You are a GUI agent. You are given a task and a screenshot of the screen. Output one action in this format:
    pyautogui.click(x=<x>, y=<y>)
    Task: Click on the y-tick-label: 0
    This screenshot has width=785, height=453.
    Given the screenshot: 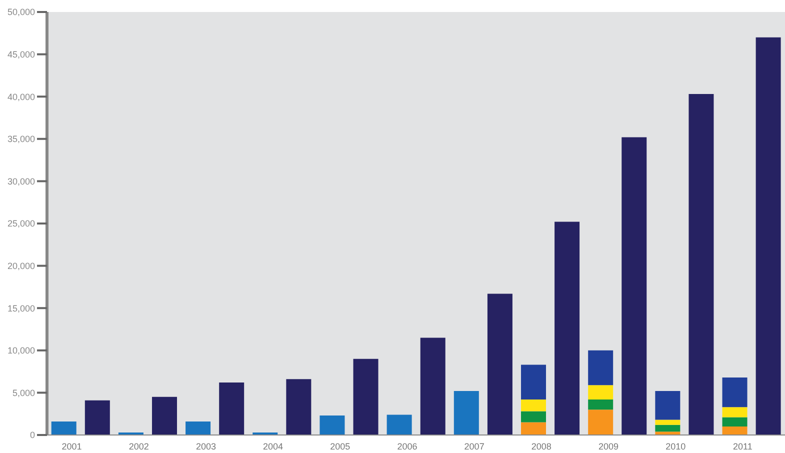 What is the action you would take?
    pyautogui.click(x=32, y=435)
    